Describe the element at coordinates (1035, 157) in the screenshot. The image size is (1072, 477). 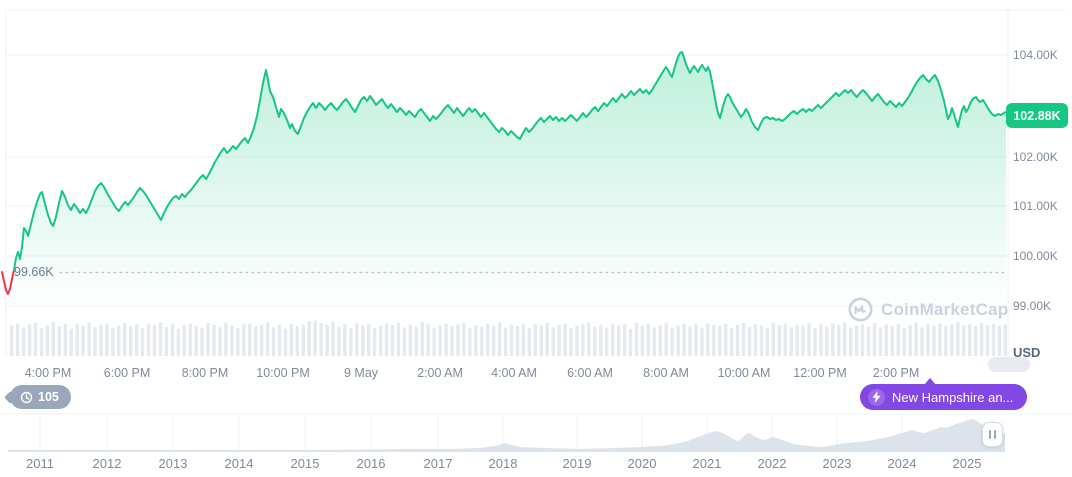
I see `price-axis-label: 102.00K` at that location.